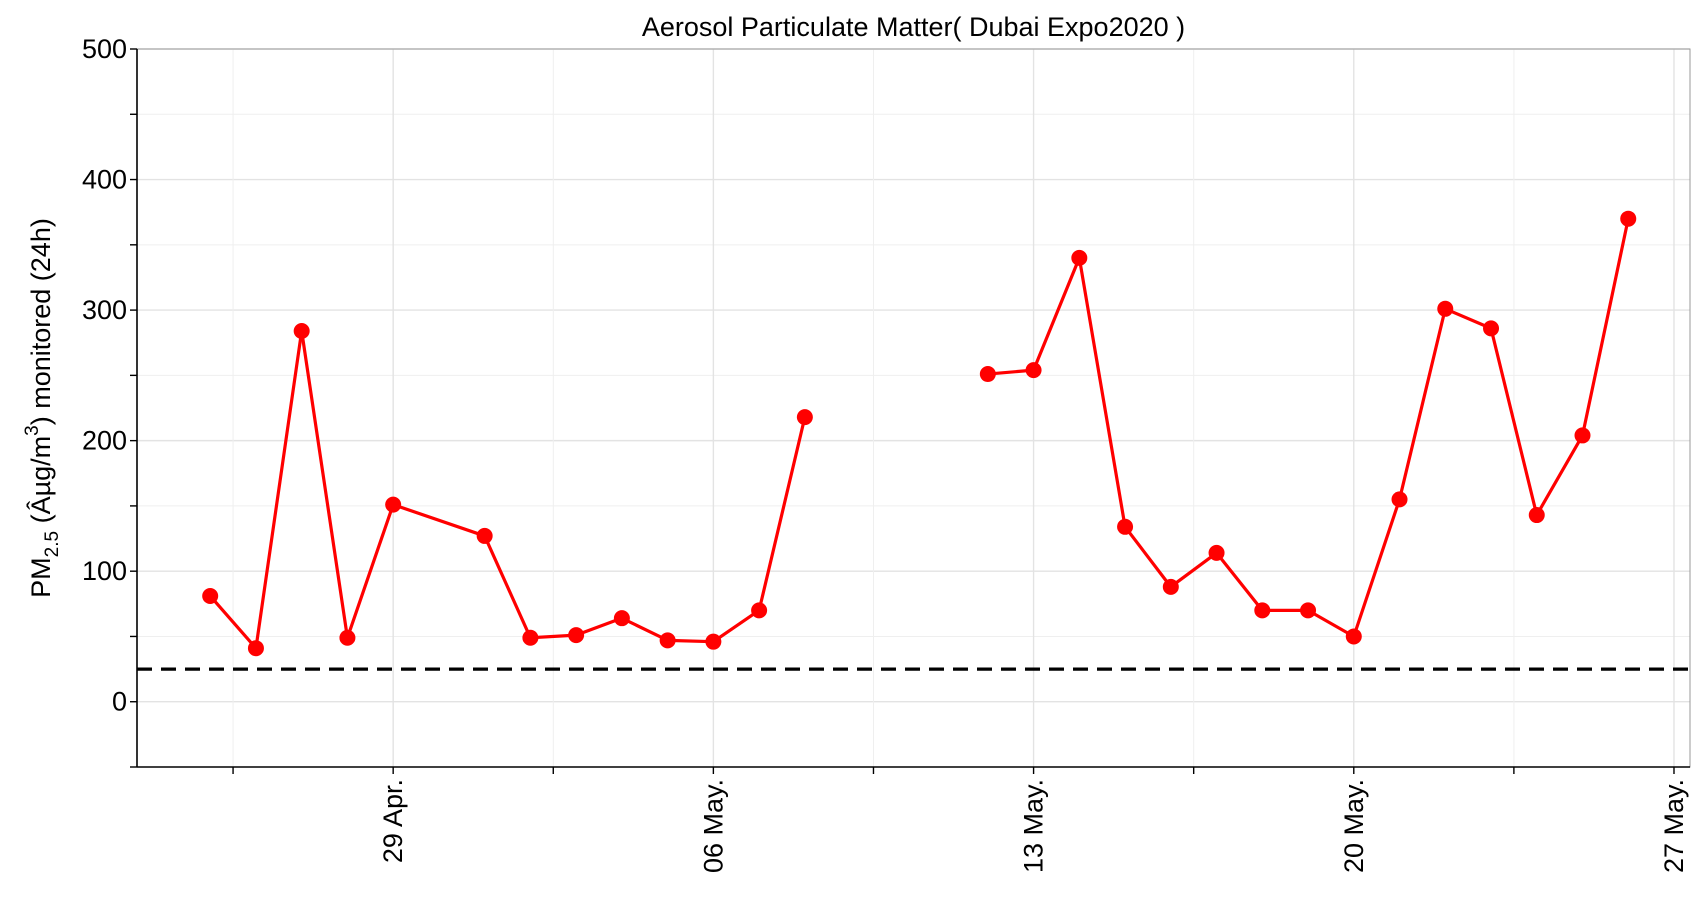 This screenshot has height=900, width=1700. What do you see at coordinates (713, 826) in the screenshot?
I see `x-tick-label: 06 May.` at bounding box center [713, 826].